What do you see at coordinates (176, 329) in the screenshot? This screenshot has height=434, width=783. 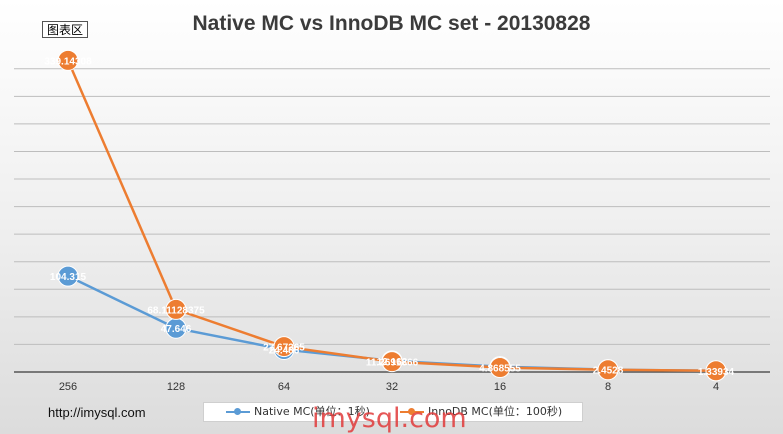 I see `data-label: 47.646` at bounding box center [176, 329].